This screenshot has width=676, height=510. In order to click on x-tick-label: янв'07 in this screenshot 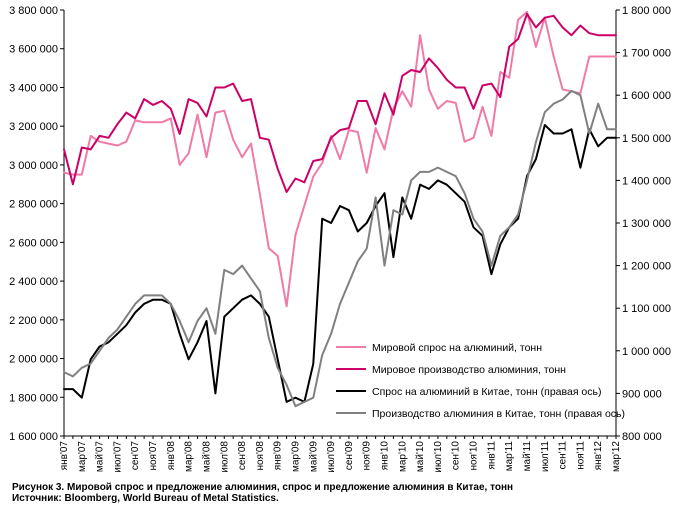, I will do `click(64, 456)`.